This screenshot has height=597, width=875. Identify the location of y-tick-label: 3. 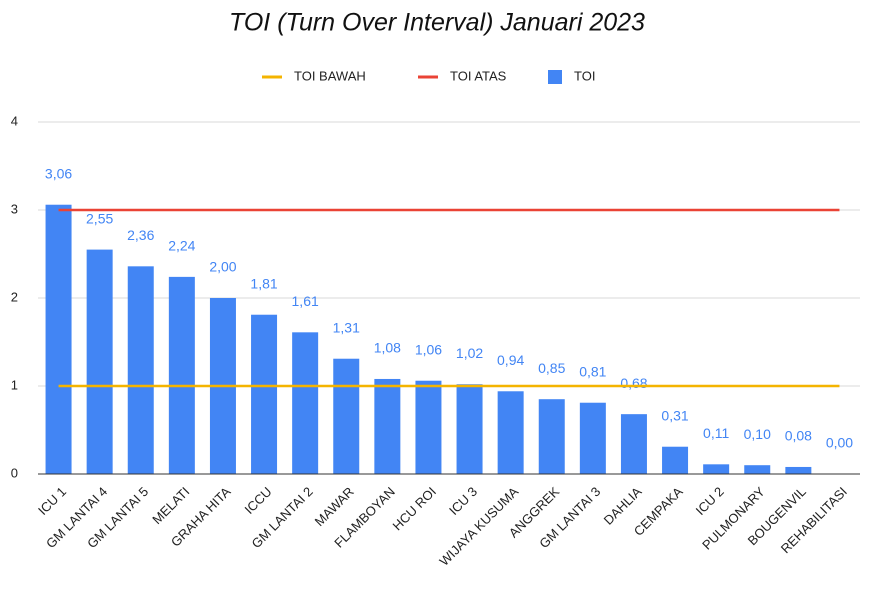
(14, 208).